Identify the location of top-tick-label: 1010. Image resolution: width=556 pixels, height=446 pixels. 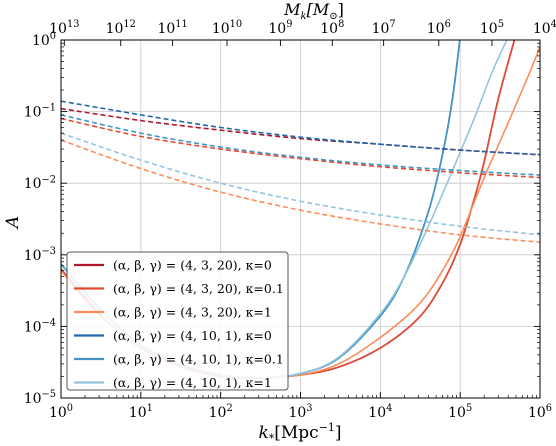
(227, 28).